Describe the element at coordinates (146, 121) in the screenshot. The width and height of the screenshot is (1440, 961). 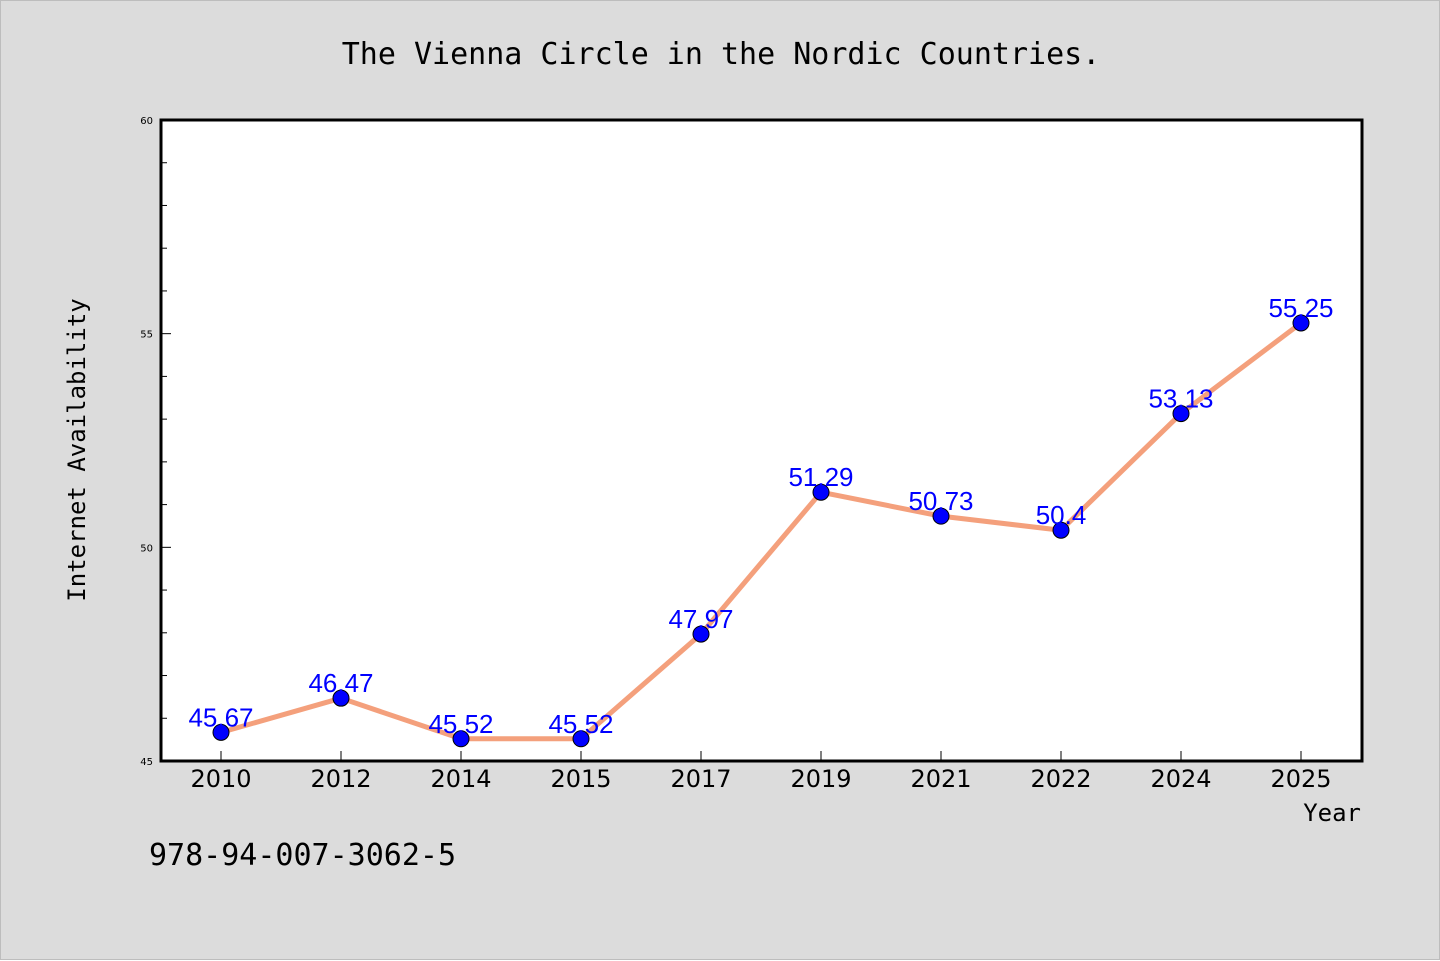
I see `y-tick-label: 60` at that location.